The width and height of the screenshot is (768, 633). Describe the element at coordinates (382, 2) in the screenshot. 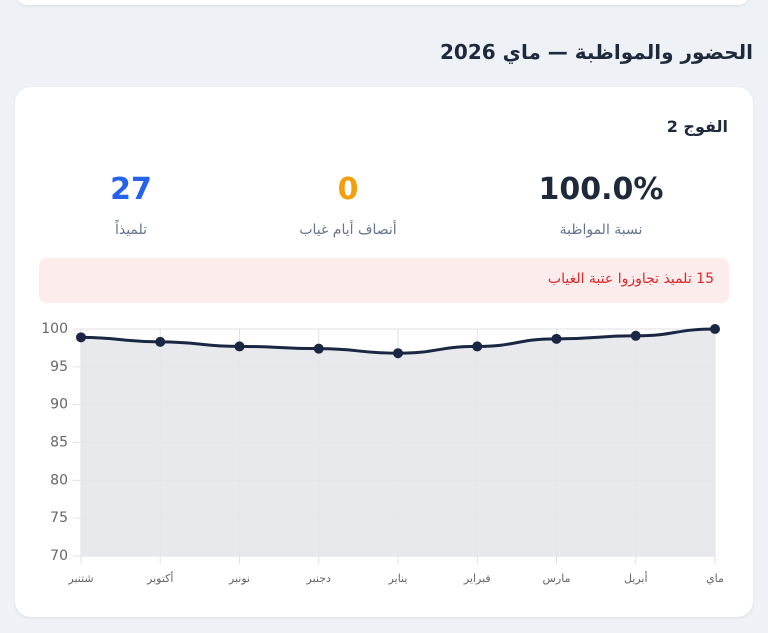

I see `previous-card` at that location.